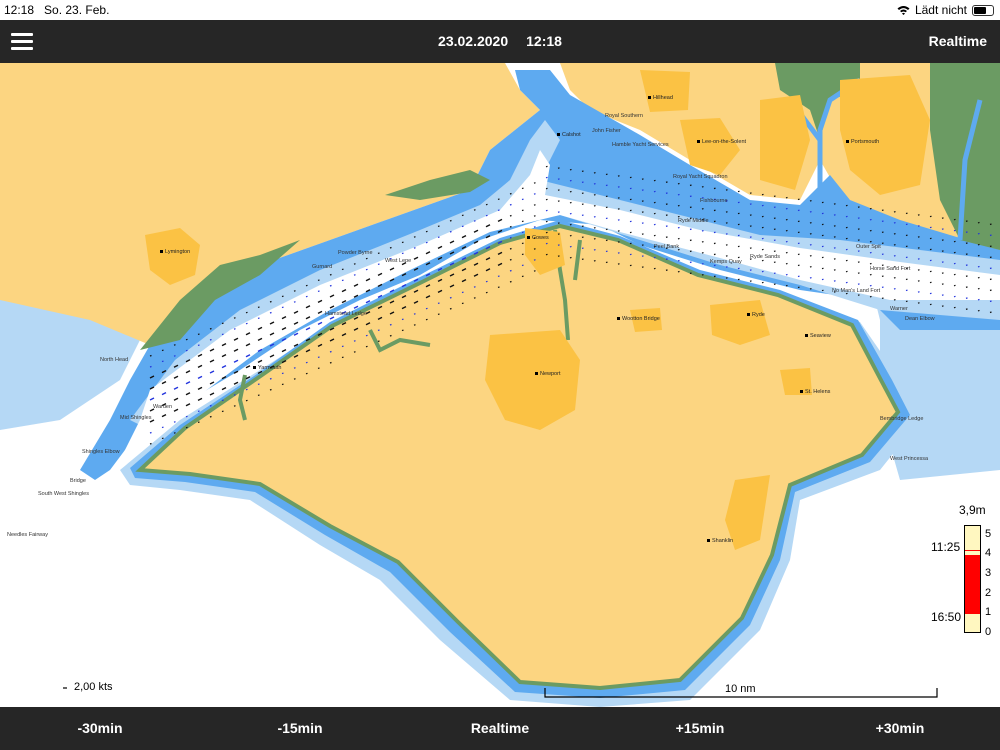  Describe the element at coordinates (640, 145) in the screenshot. I see `feature-label: Hamble Yacht Services` at that location.